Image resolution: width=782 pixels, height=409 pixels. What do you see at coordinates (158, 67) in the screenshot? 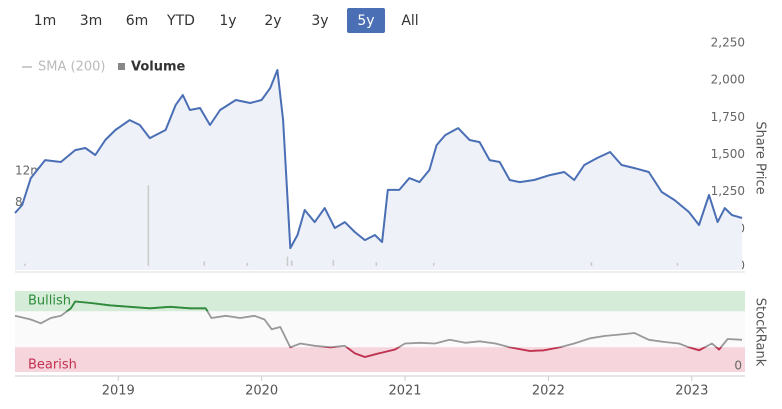
I see `legend-label: Volume` at bounding box center [158, 67].